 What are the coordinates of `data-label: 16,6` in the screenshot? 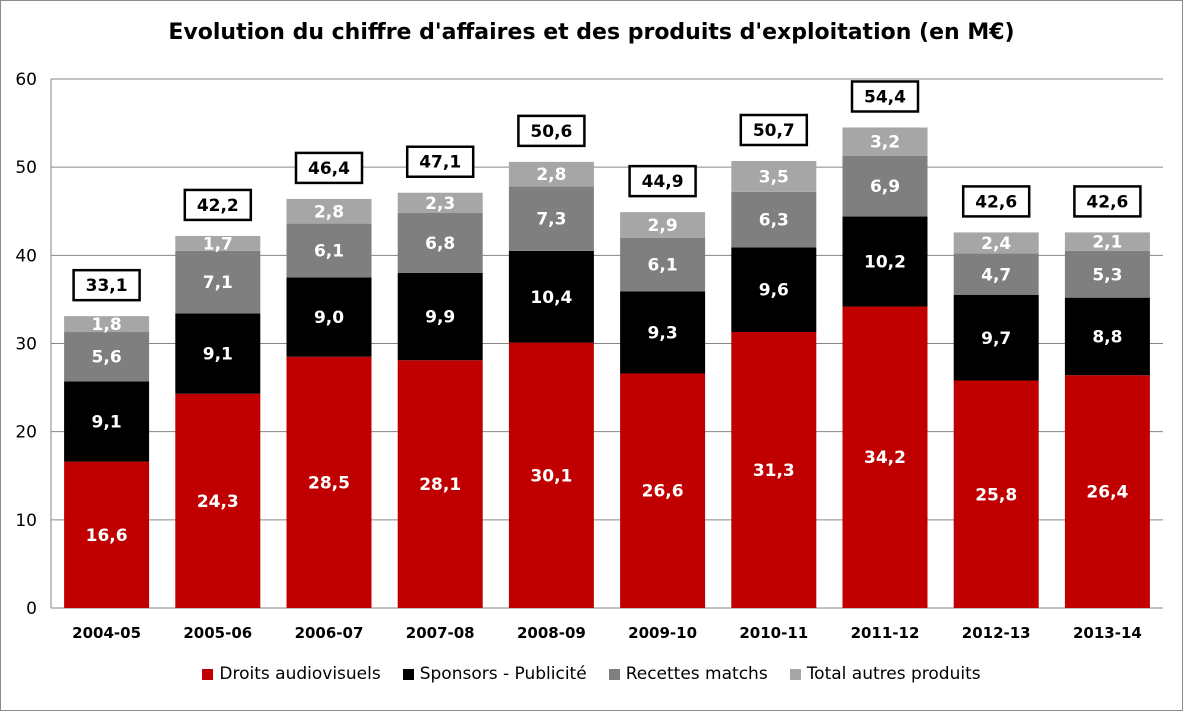 It's located at (107, 536).